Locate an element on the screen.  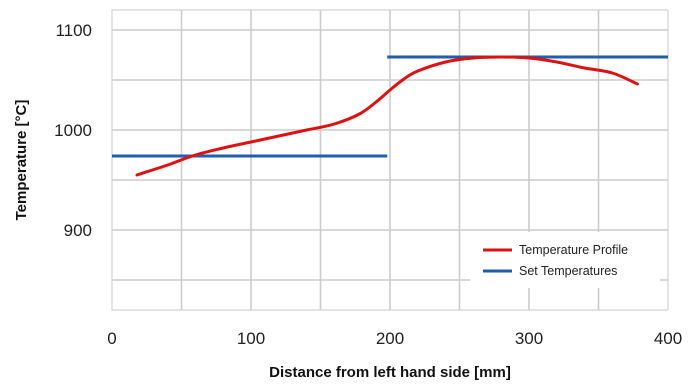
legend-box is located at coordinates (565, 260).